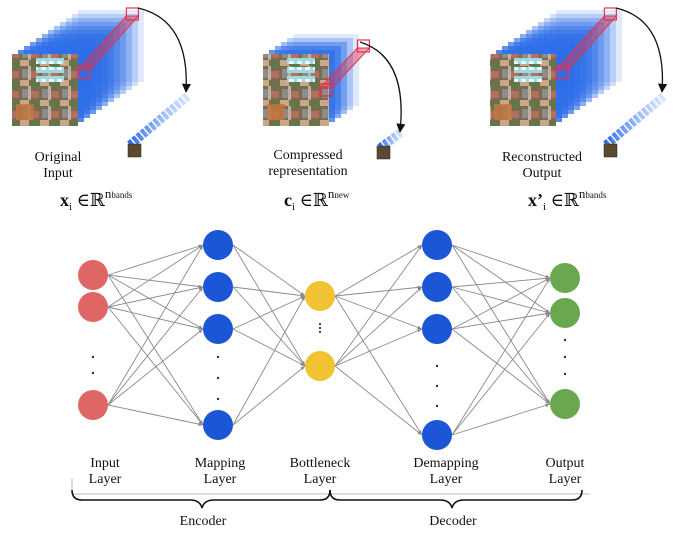 The width and height of the screenshot is (681, 535). Describe the element at coordinates (64, 200) in the screenshot. I see `math-original-symbol: x` at that location.